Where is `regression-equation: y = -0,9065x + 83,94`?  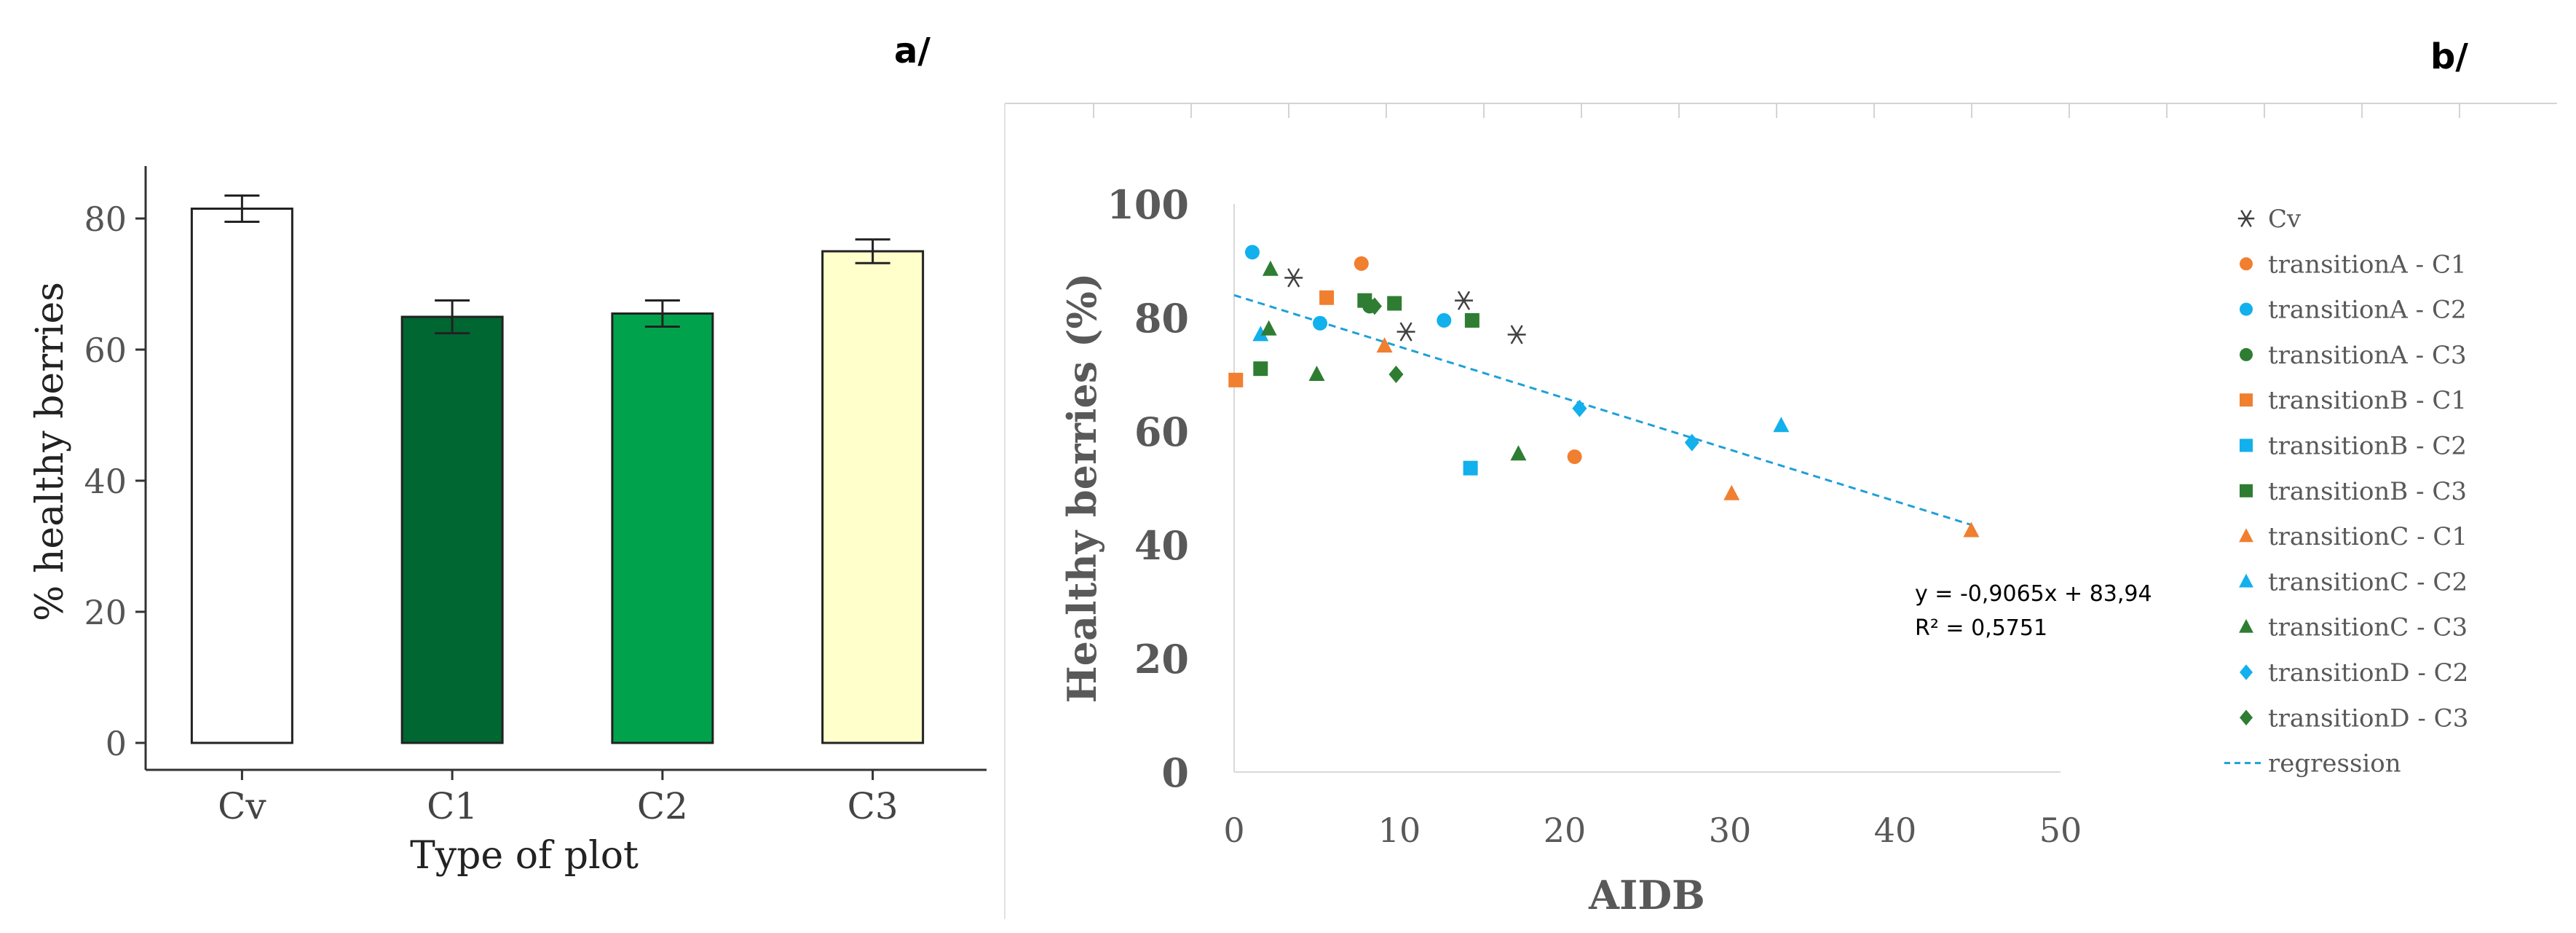 regression-equation: y = -0,9065x + 83,94 is located at coordinates (2034, 594).